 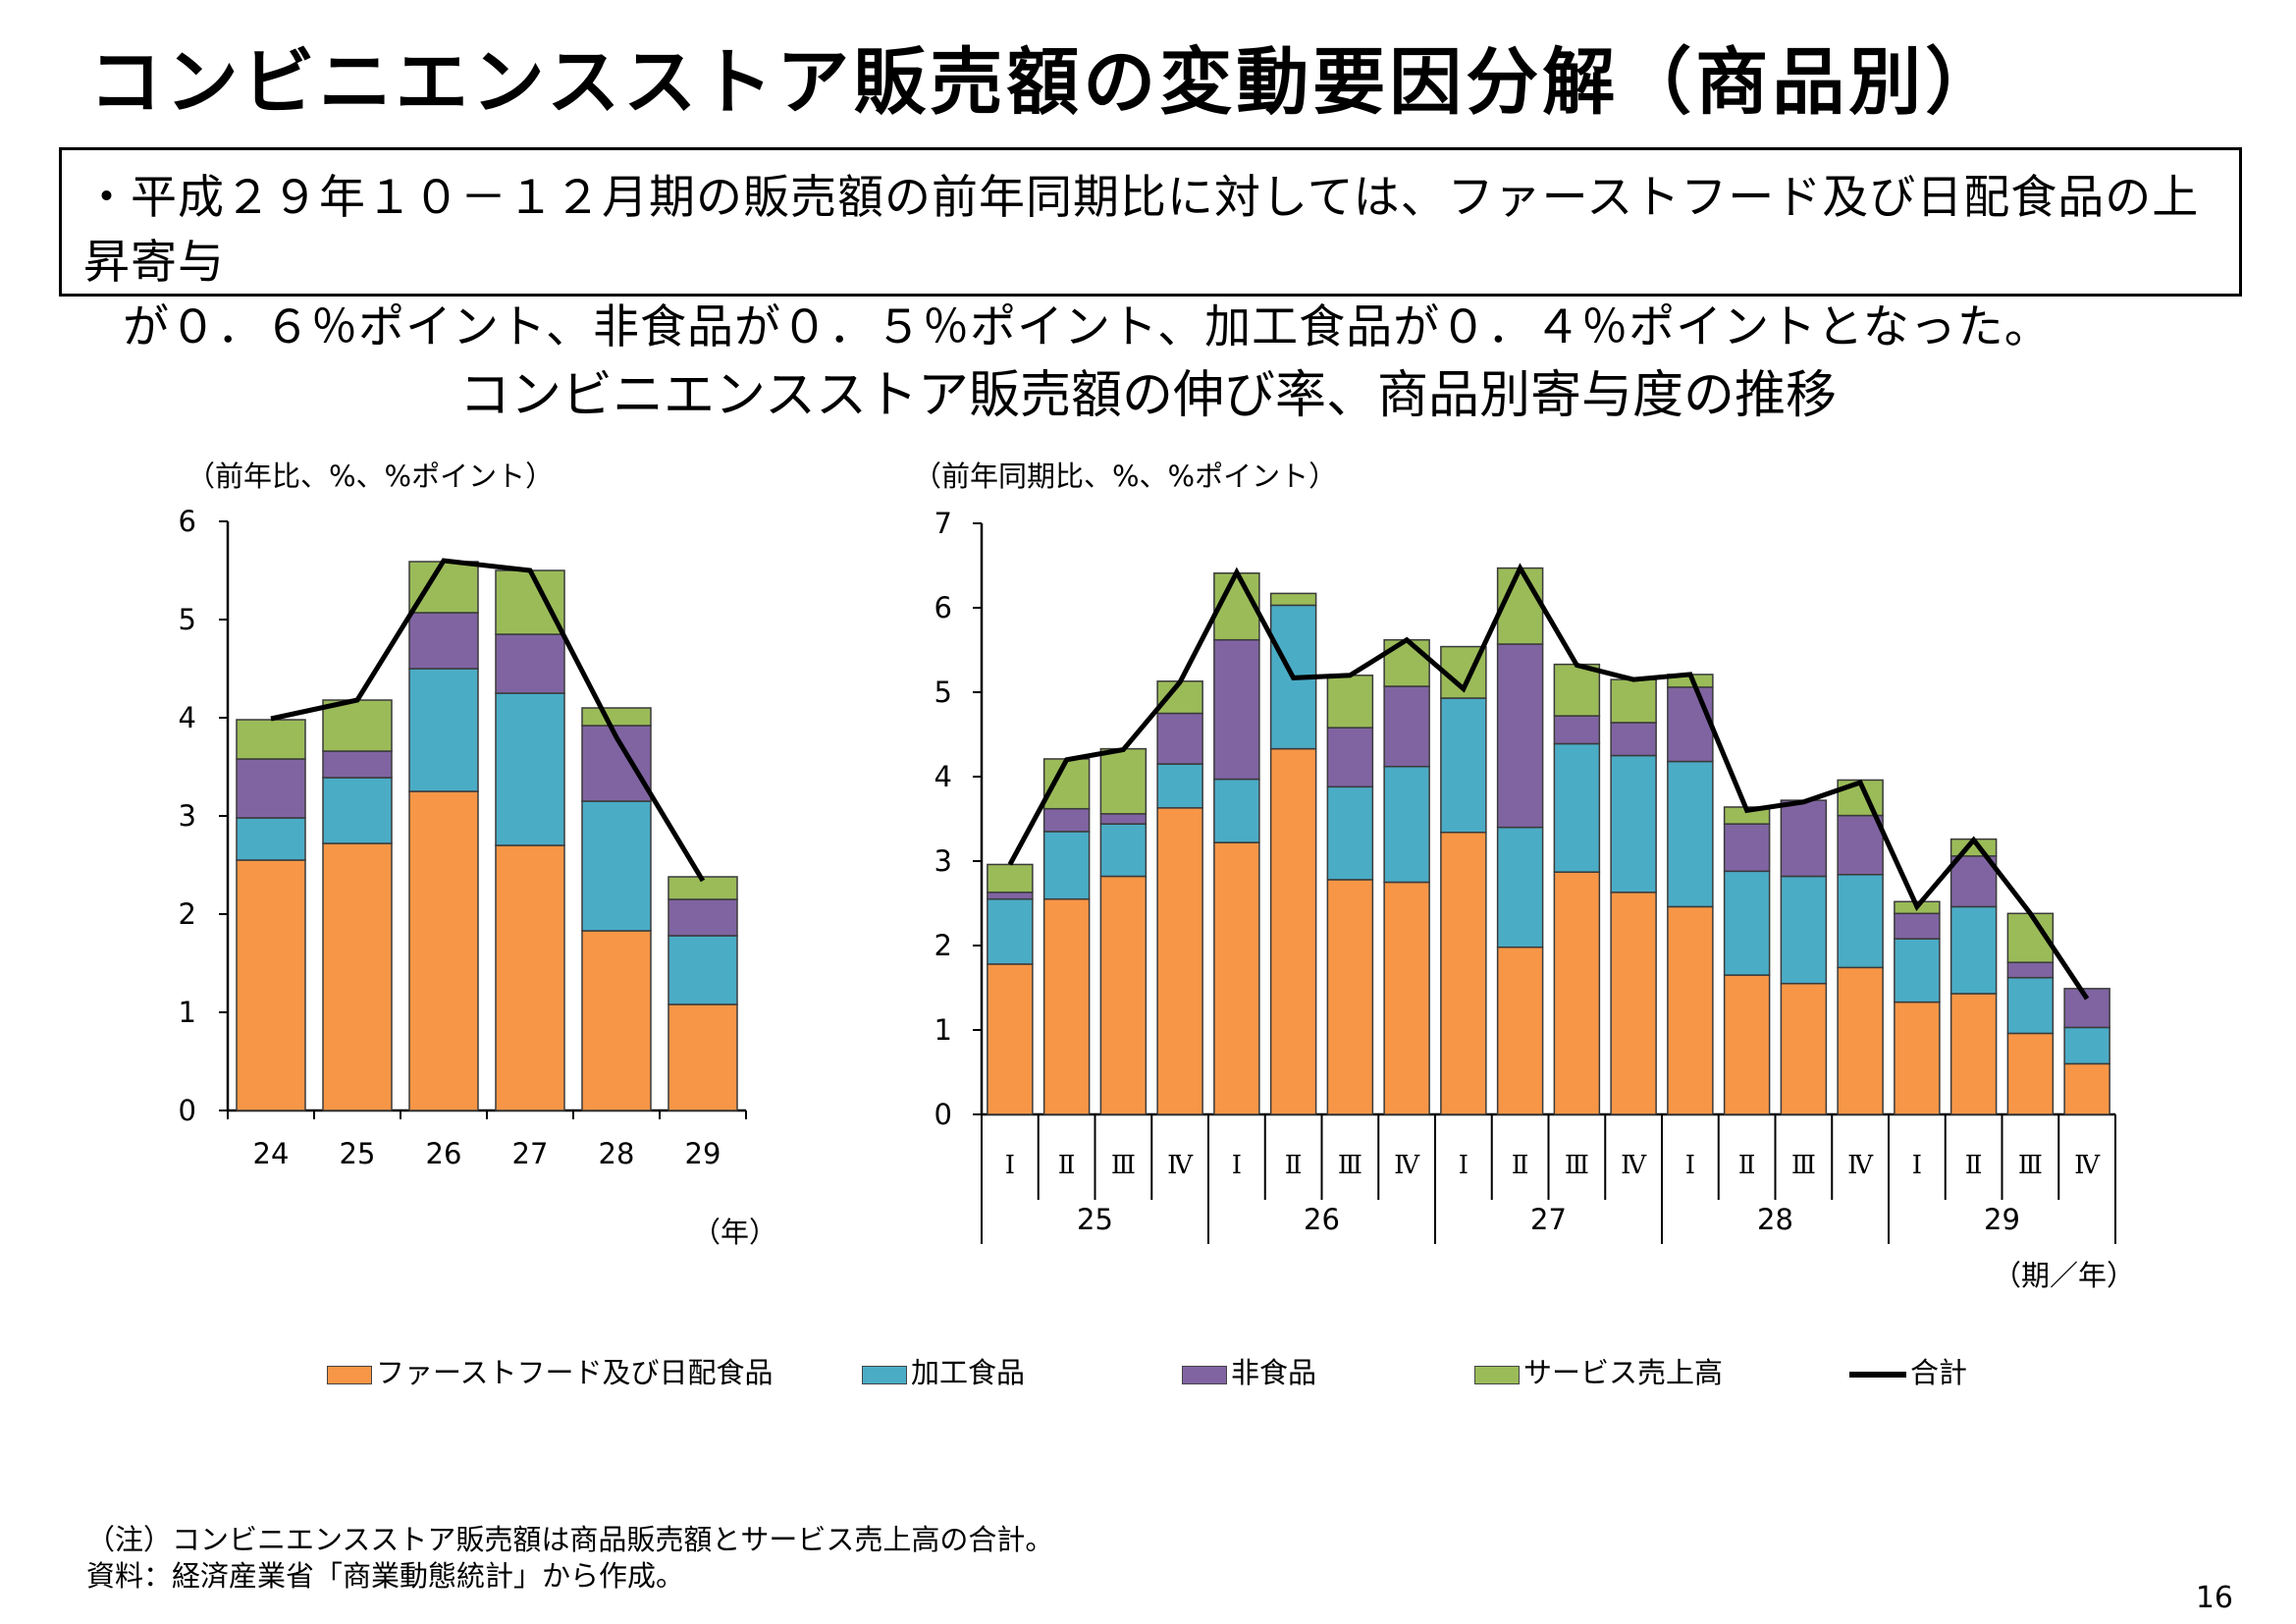 What do you see at coordinates (2064, 1275) in the screenshot?
I see `quarterly-chart-x-axis-label: （期／年）` at bounding box center [2064, 1275].